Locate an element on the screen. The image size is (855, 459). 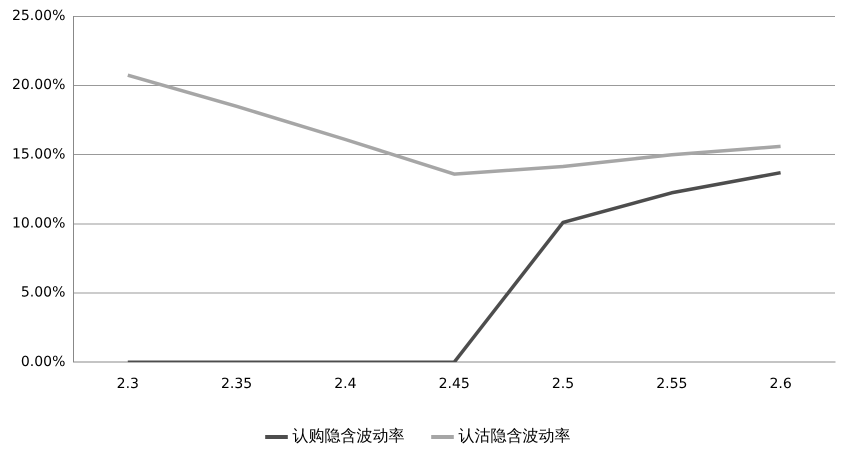
x-tick-label: 2.6 is located at coordinates (780, 384).